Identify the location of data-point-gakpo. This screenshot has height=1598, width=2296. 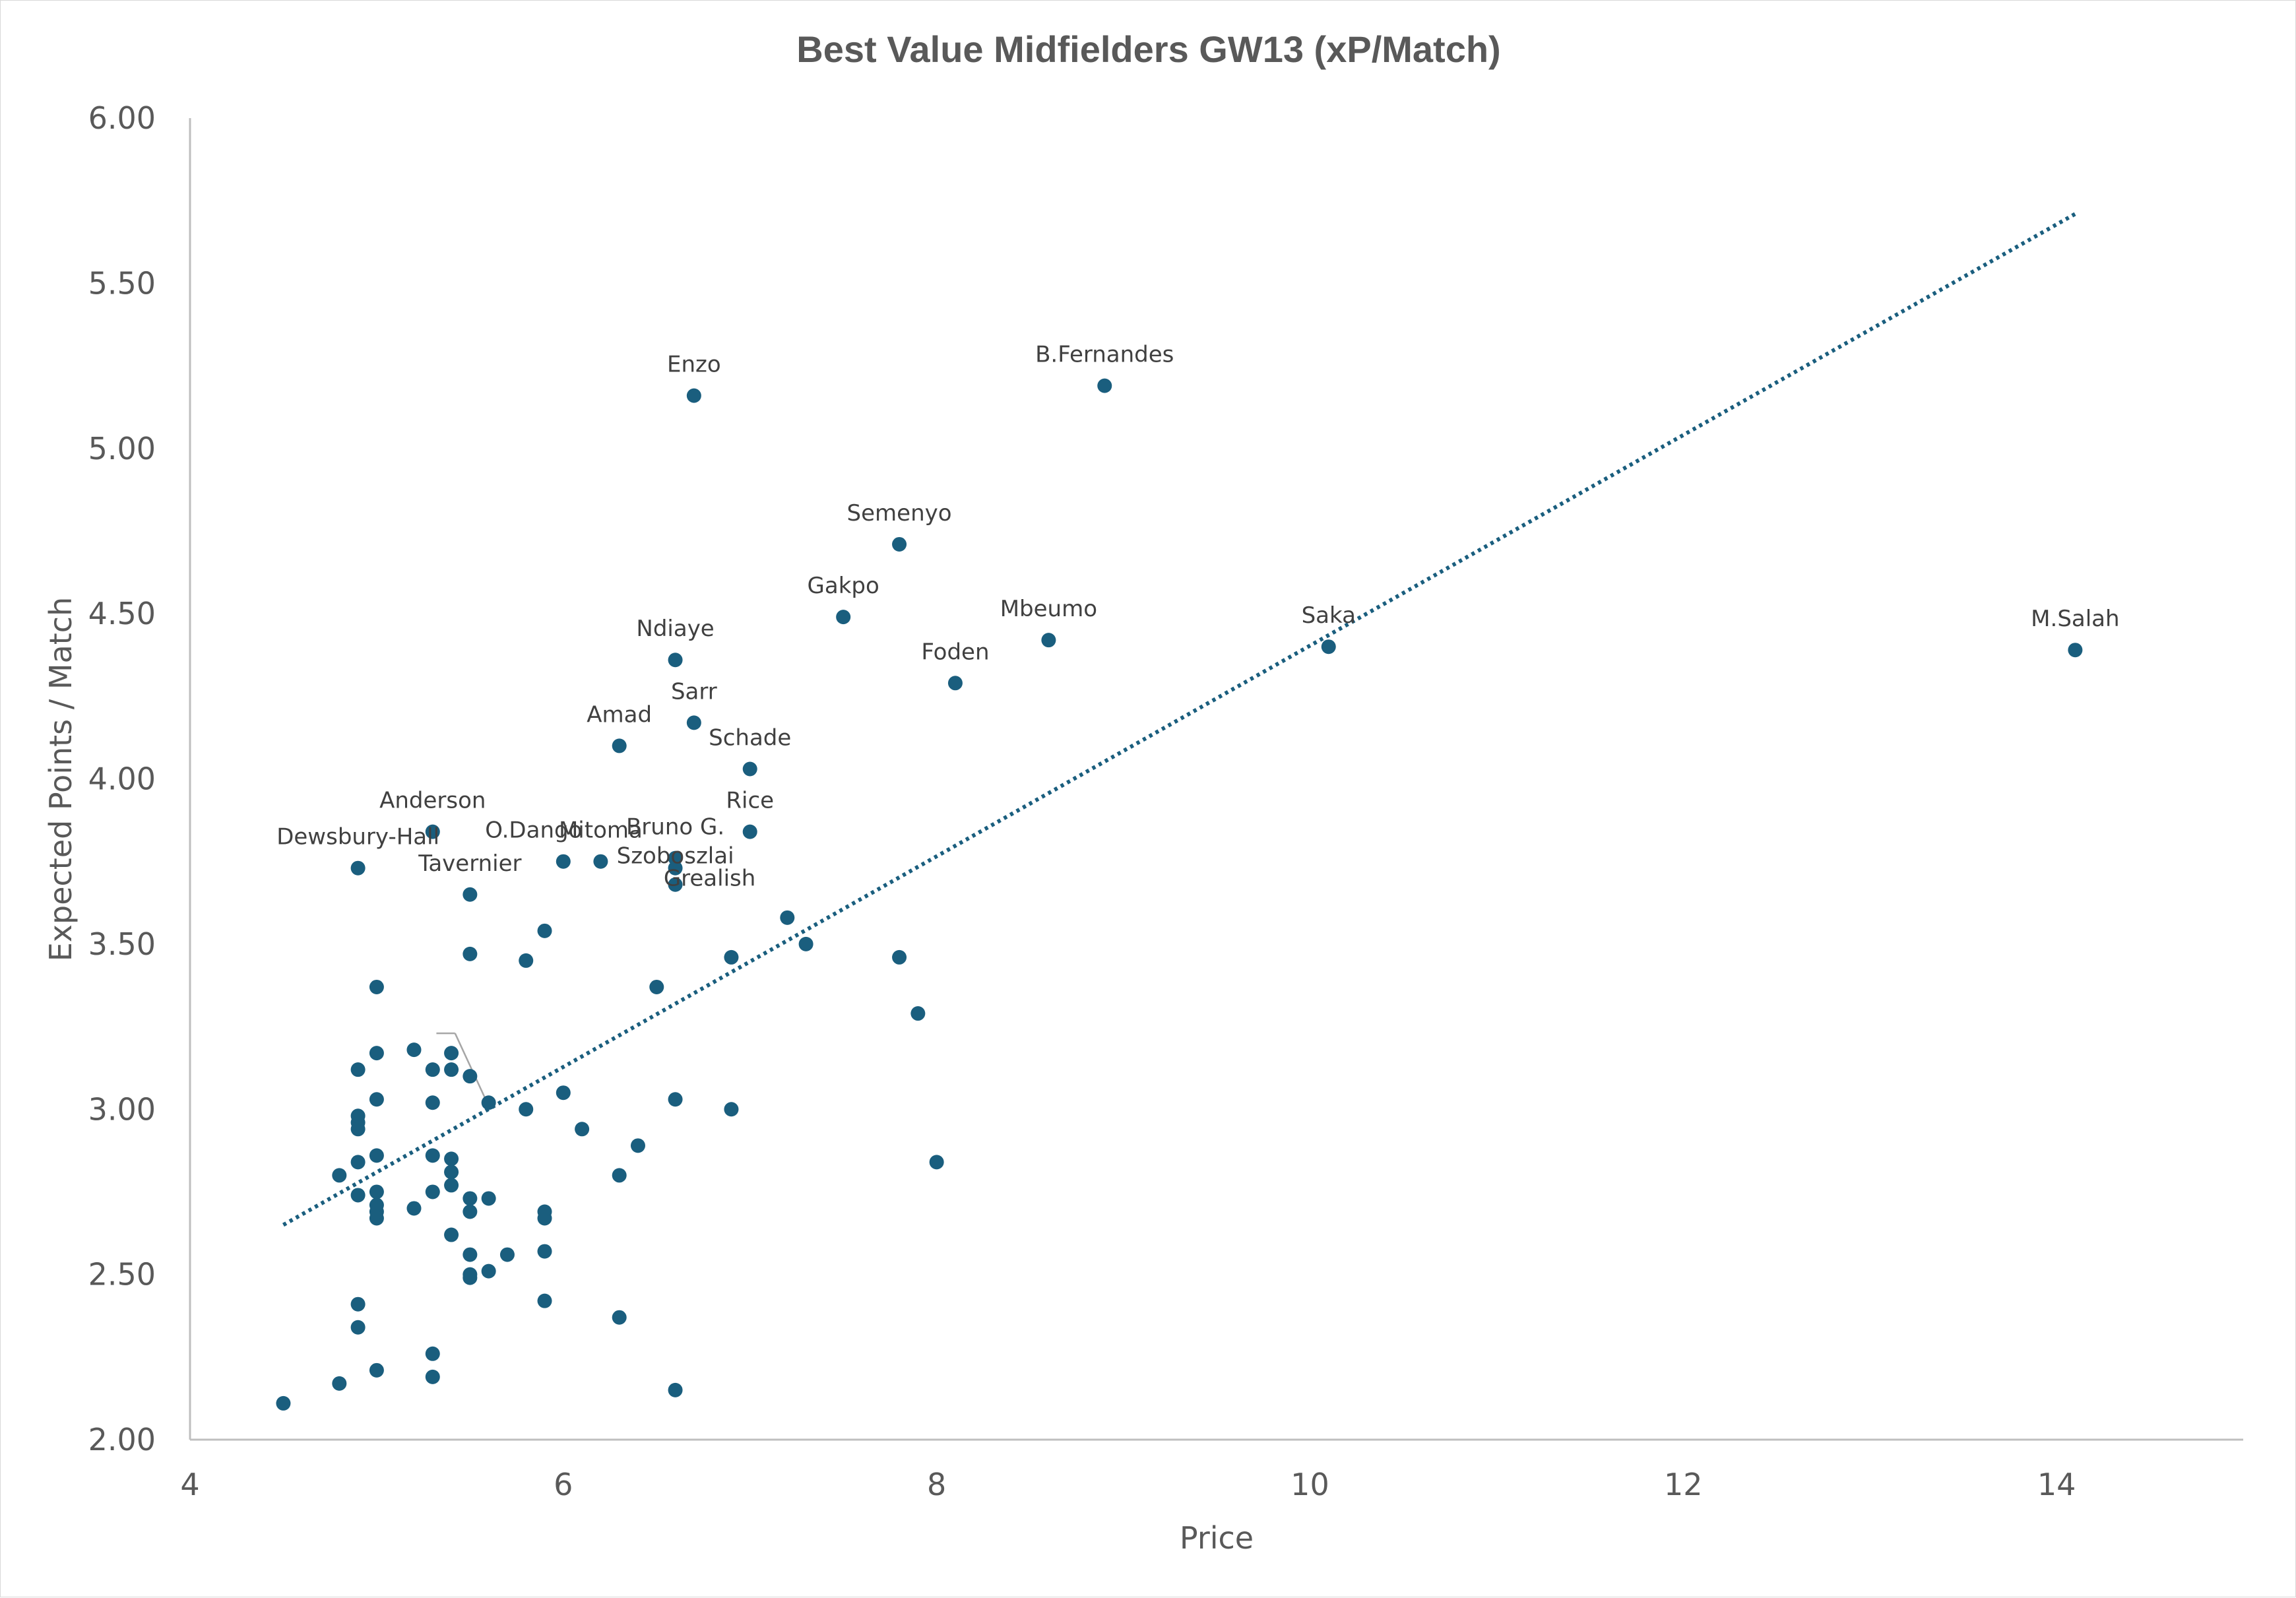
(843, 617).